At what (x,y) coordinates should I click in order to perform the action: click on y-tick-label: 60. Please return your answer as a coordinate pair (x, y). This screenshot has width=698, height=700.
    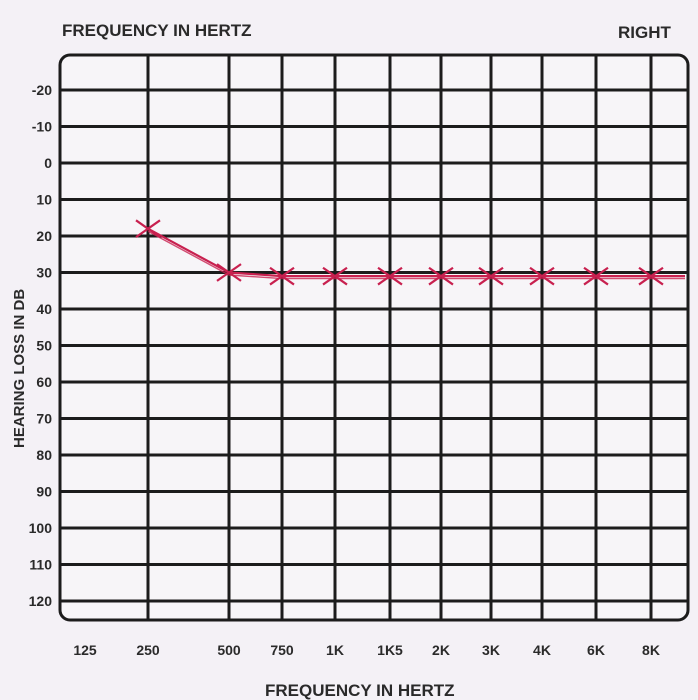
    Looking at the image, I should click on (44, 382).